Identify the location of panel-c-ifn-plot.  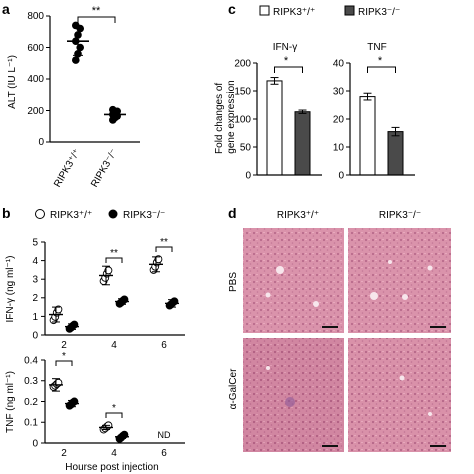
(288, 121).